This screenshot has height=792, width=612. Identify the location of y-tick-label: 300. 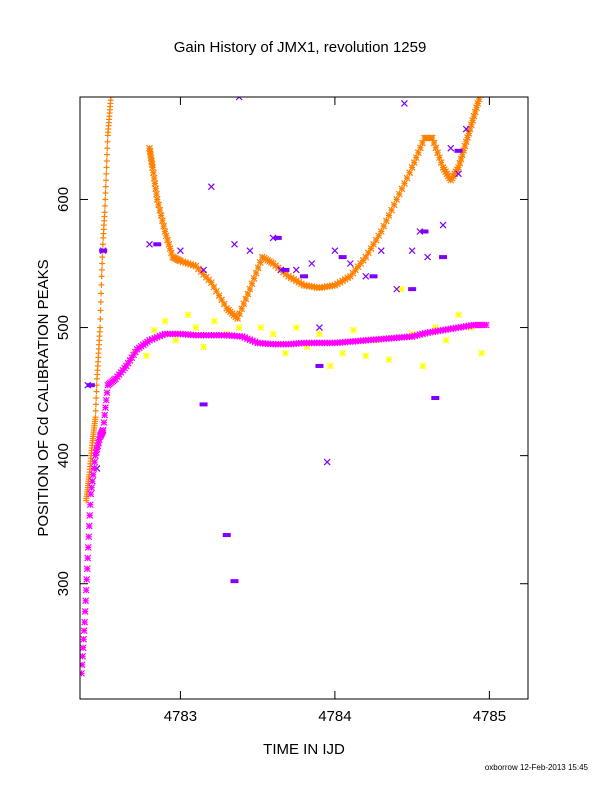
(63, 583).